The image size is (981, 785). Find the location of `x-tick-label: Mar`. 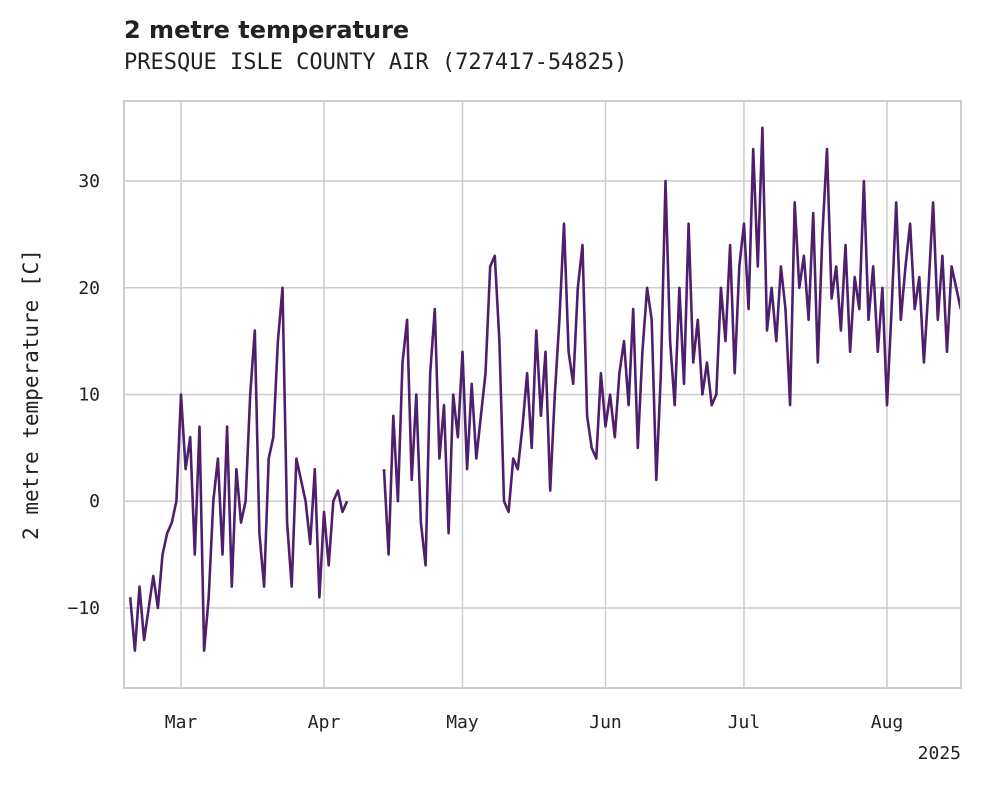

x-tick-label: Mar is located at coordinates (181, 722).